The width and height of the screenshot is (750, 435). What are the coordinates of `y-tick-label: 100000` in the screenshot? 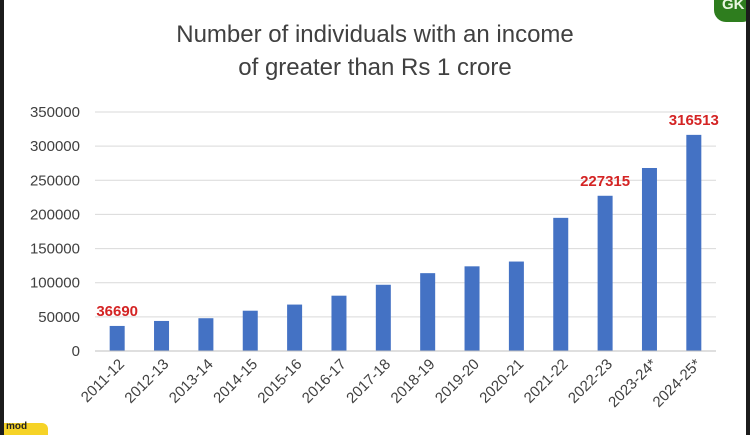 It's located at (55, 283).